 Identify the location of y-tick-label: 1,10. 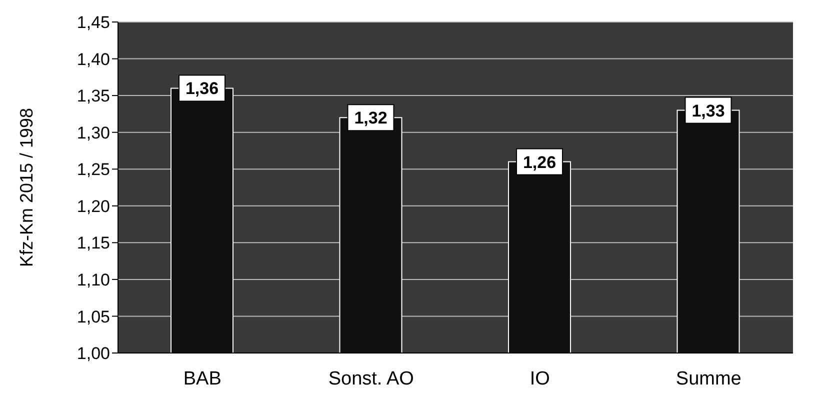
(93, 280).